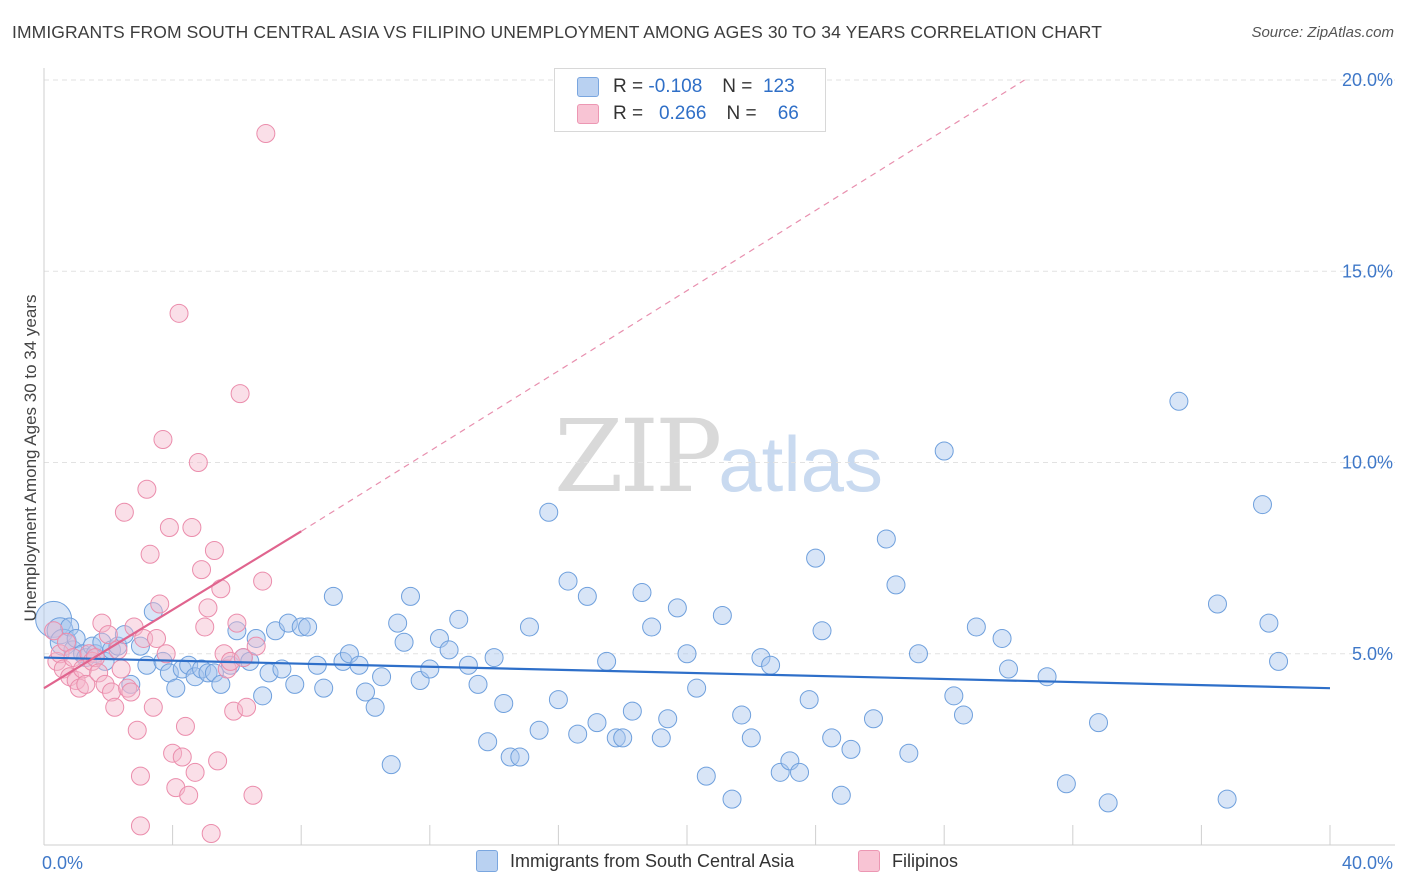  What do you see at coordinates (687, 673) in the screenshot?
I see `trend-line-south-central-asia` at bounding box center [687, 673].